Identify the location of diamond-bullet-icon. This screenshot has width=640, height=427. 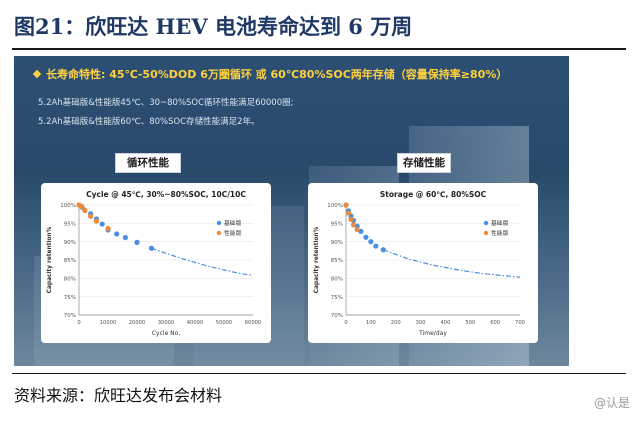
(37, 74).